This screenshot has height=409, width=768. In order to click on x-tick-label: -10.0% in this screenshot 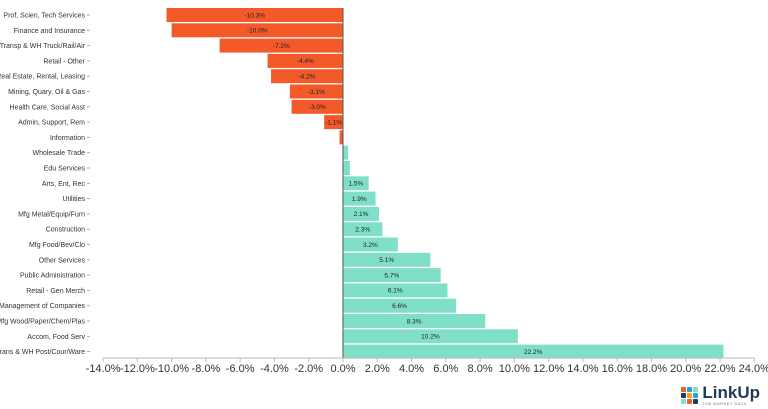, I will do `click(171, 369)`.